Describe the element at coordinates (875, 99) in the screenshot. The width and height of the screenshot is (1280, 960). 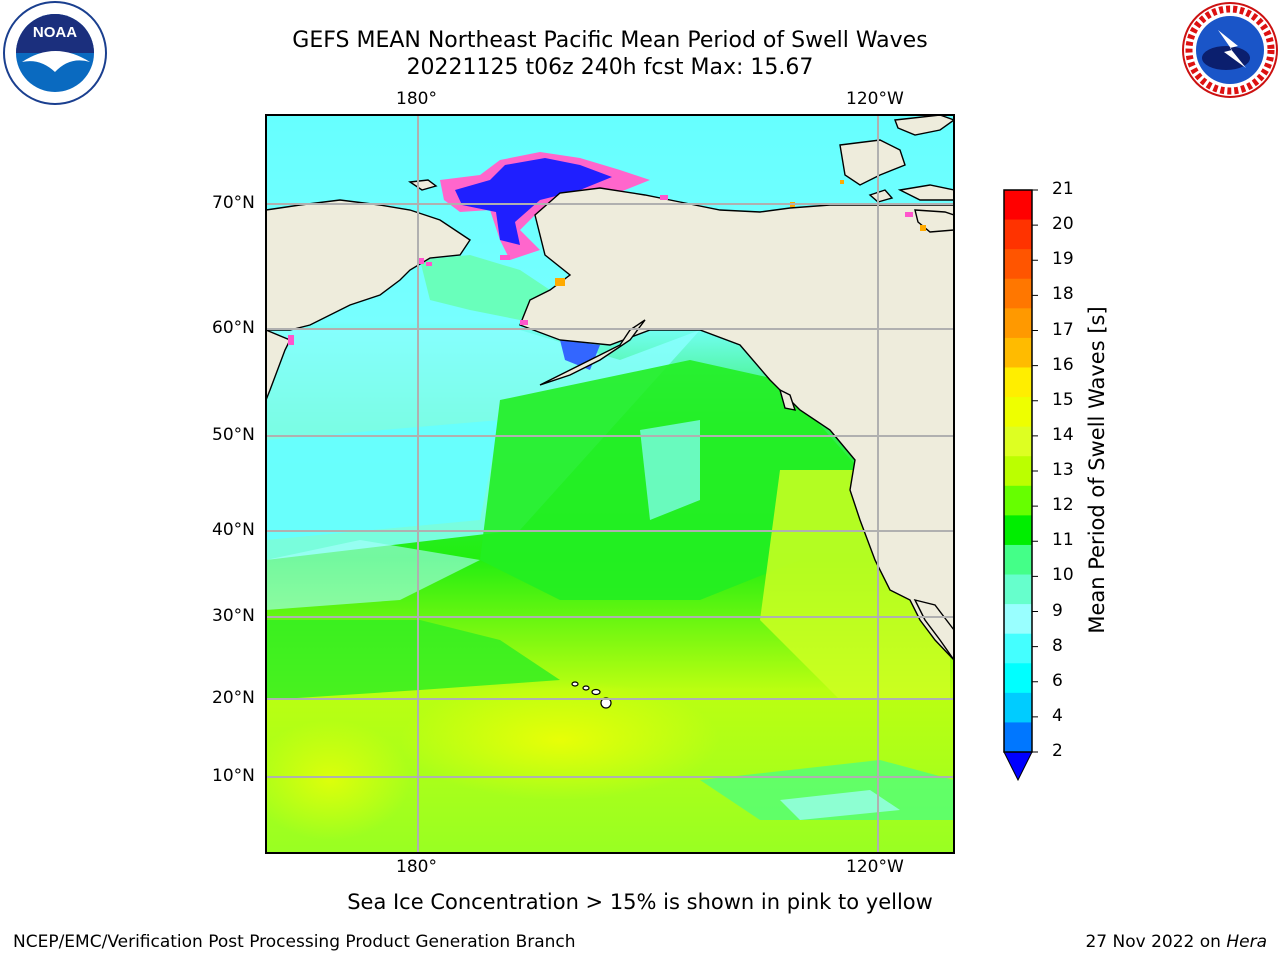
I see `lon-label-top-120w: 120°W` at that location.